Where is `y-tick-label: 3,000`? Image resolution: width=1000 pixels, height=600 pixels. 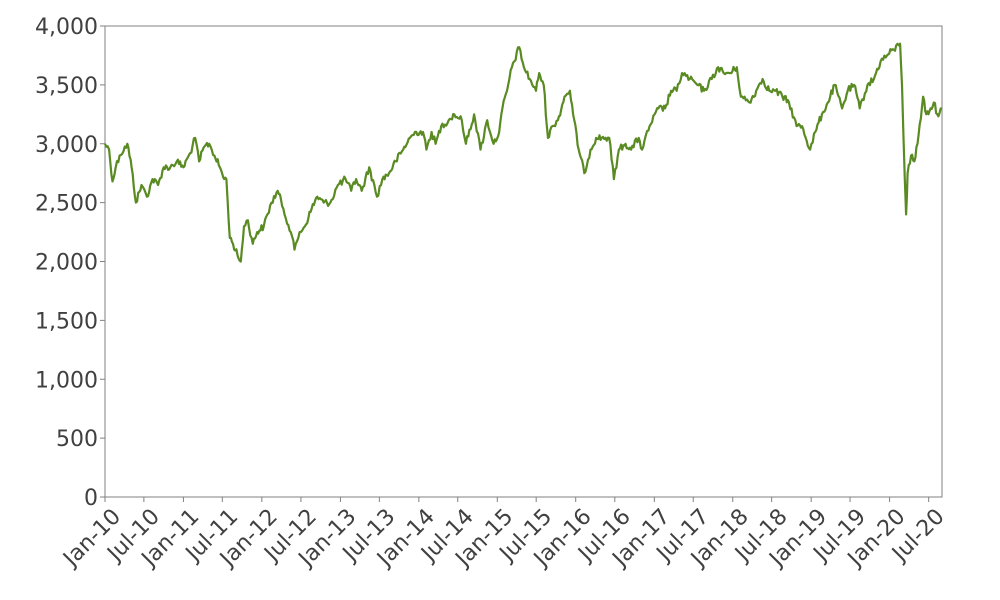 y-tick-label: 3,000 is located at coordinates (66, 145).